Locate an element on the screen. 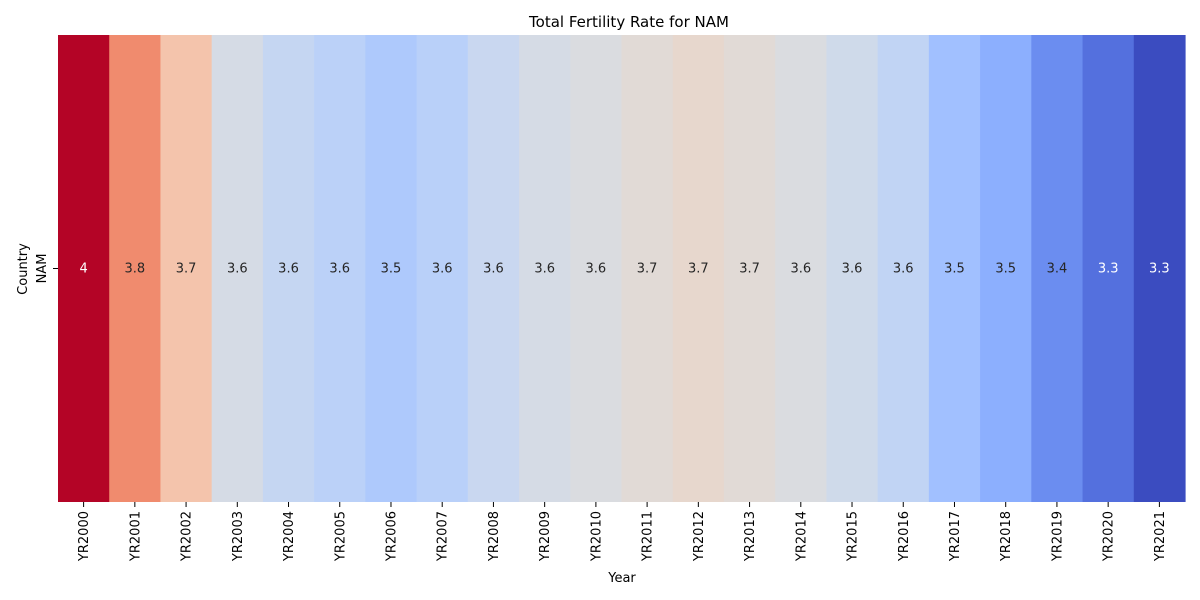 The image size is (1200, 600). y-axis-ticks: NAM is located at coordinates (46, 269).